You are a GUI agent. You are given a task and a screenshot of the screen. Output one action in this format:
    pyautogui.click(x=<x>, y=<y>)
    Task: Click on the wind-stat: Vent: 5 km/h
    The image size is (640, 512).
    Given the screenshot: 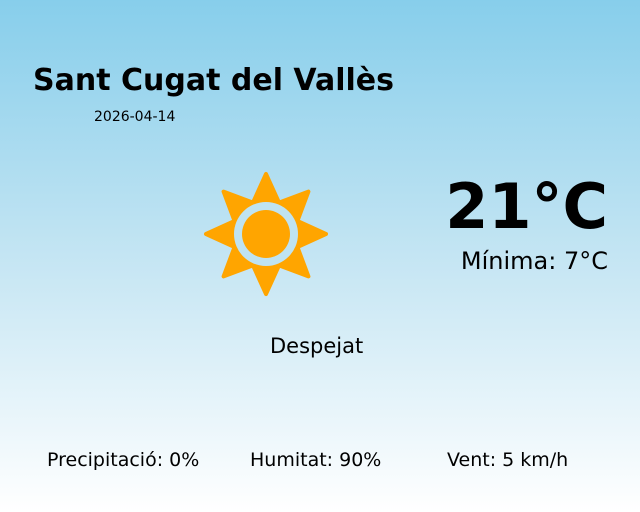 What is the action you would take?
    pyautogui.click(x=508, y=460)
    